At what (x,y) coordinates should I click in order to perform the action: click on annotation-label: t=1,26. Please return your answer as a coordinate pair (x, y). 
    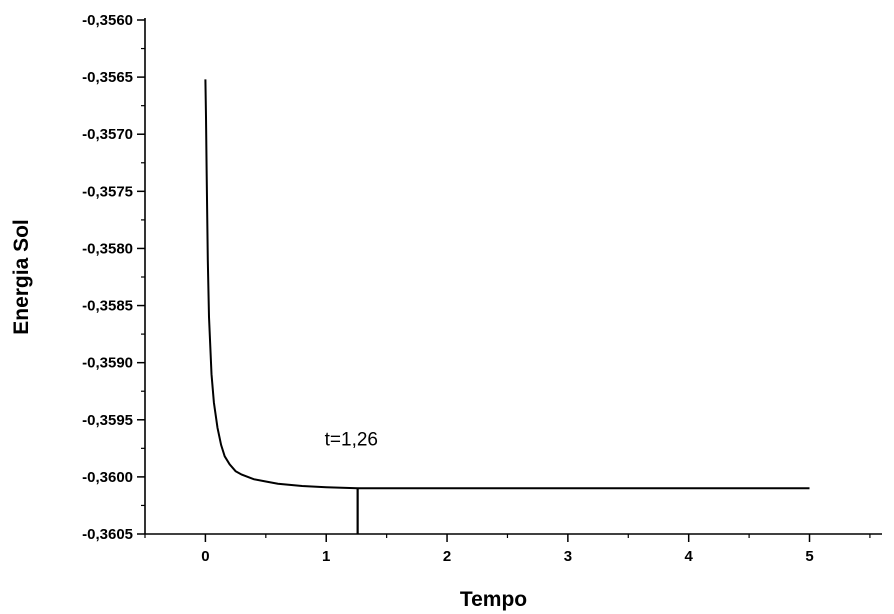
    Looking at the image, I should click on (351, 439).